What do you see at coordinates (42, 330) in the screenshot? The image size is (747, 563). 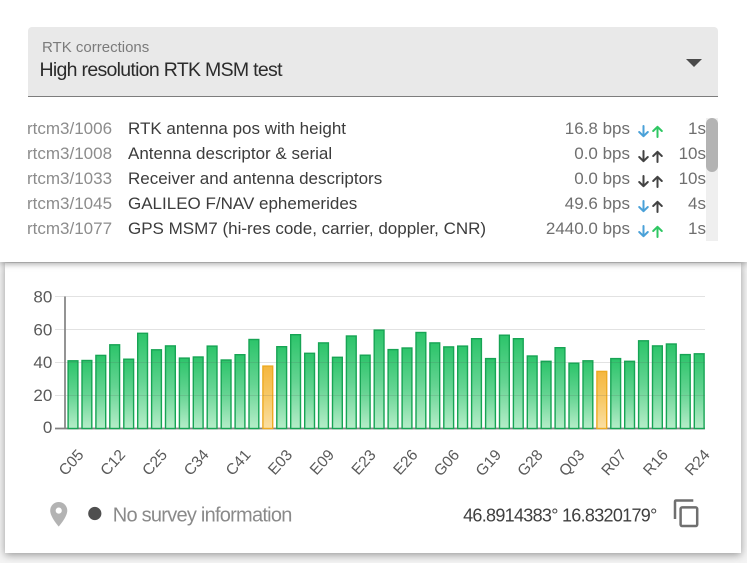 I see `svg-text: 60` at bounding box center [42, 330].